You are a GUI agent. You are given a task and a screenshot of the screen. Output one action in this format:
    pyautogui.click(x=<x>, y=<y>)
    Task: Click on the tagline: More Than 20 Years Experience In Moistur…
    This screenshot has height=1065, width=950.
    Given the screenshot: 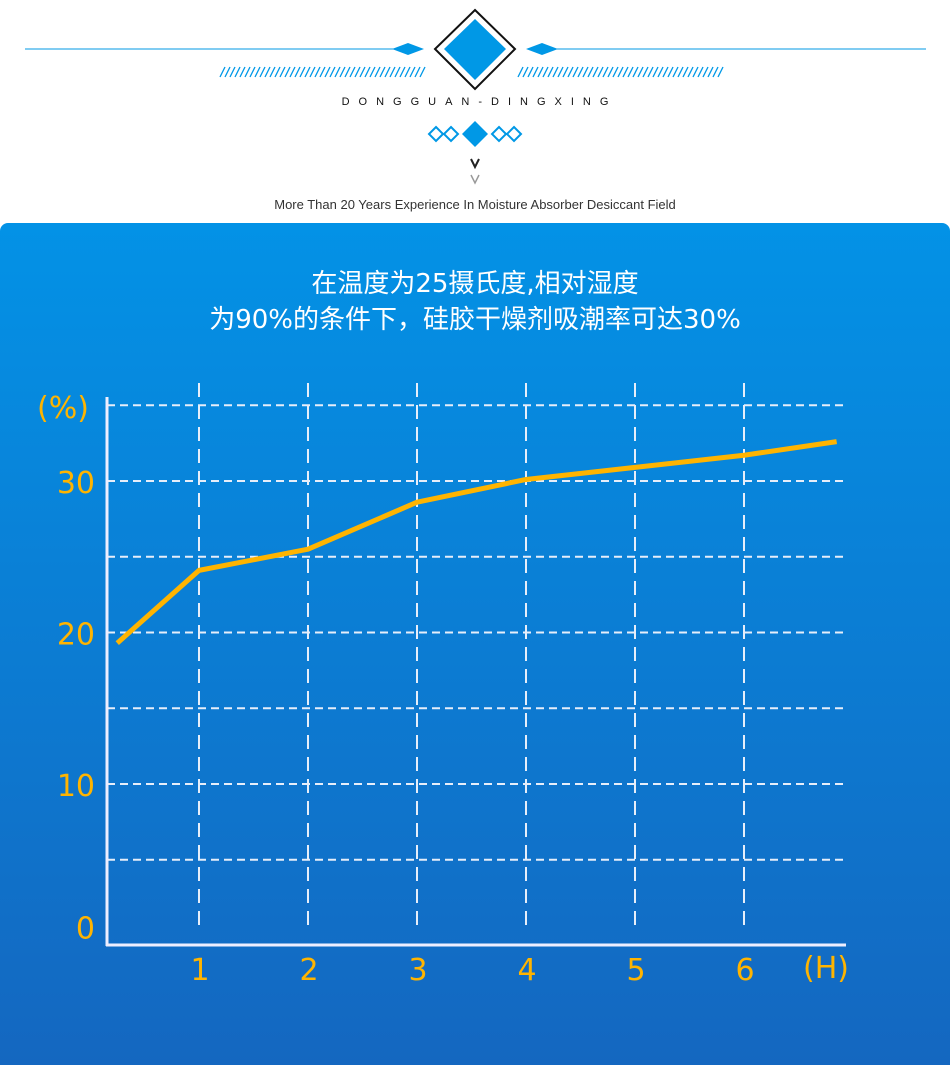 What is the action you would take?
    pyautogui.click(x=475, y=204)
    